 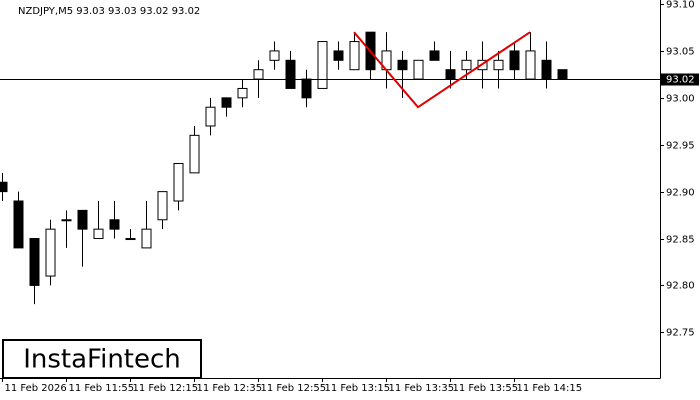 I want to click on y-tick-label: 92.85, so click(x=680, y=240).